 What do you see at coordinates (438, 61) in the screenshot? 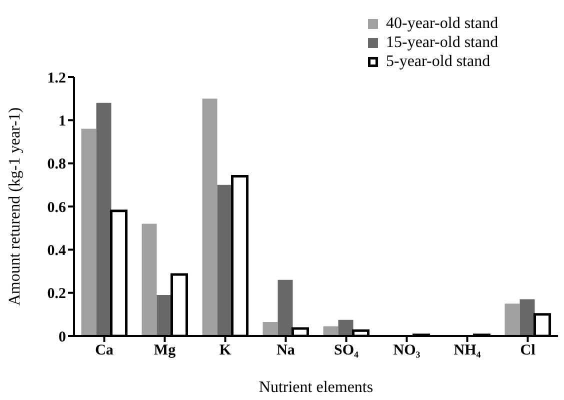
I see `legend-label: 5-year-old stand` at bounding box center [438, 61].